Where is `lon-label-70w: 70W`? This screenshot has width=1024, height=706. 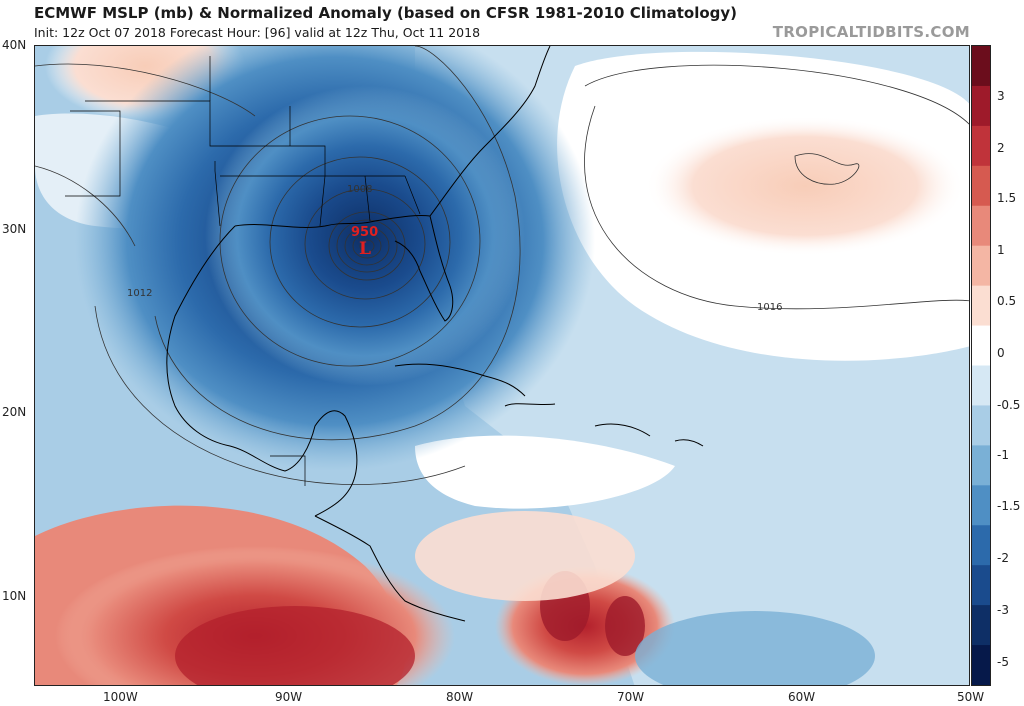
lon-label-70w: 70W is located at coordinates (631, 697).